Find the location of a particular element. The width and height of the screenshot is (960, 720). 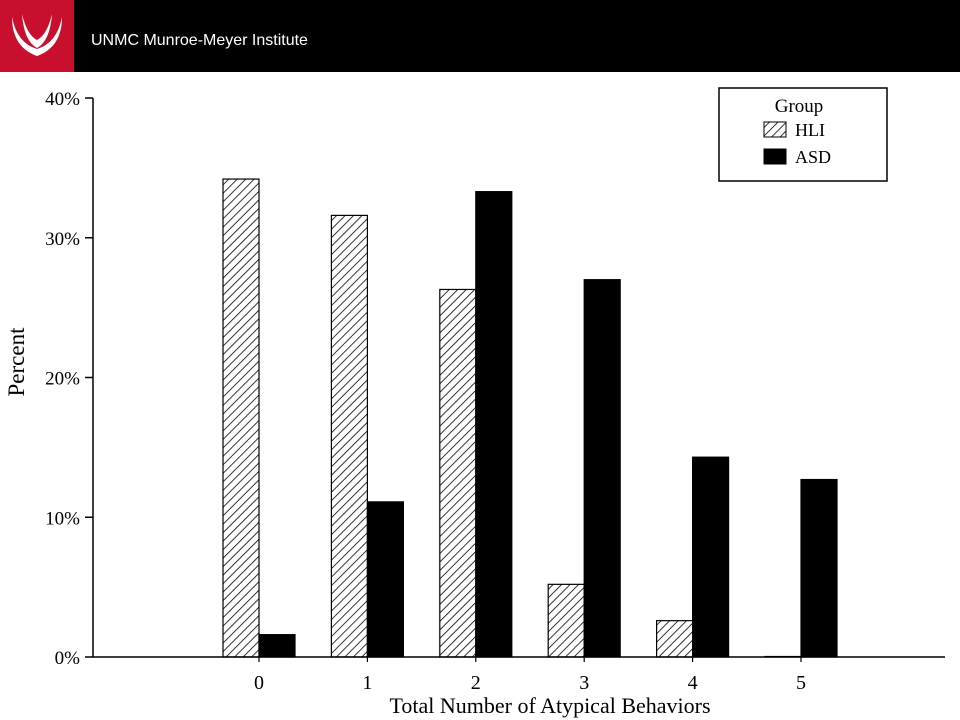

x-tick-label: 4 is located at coordinates (693, 683).